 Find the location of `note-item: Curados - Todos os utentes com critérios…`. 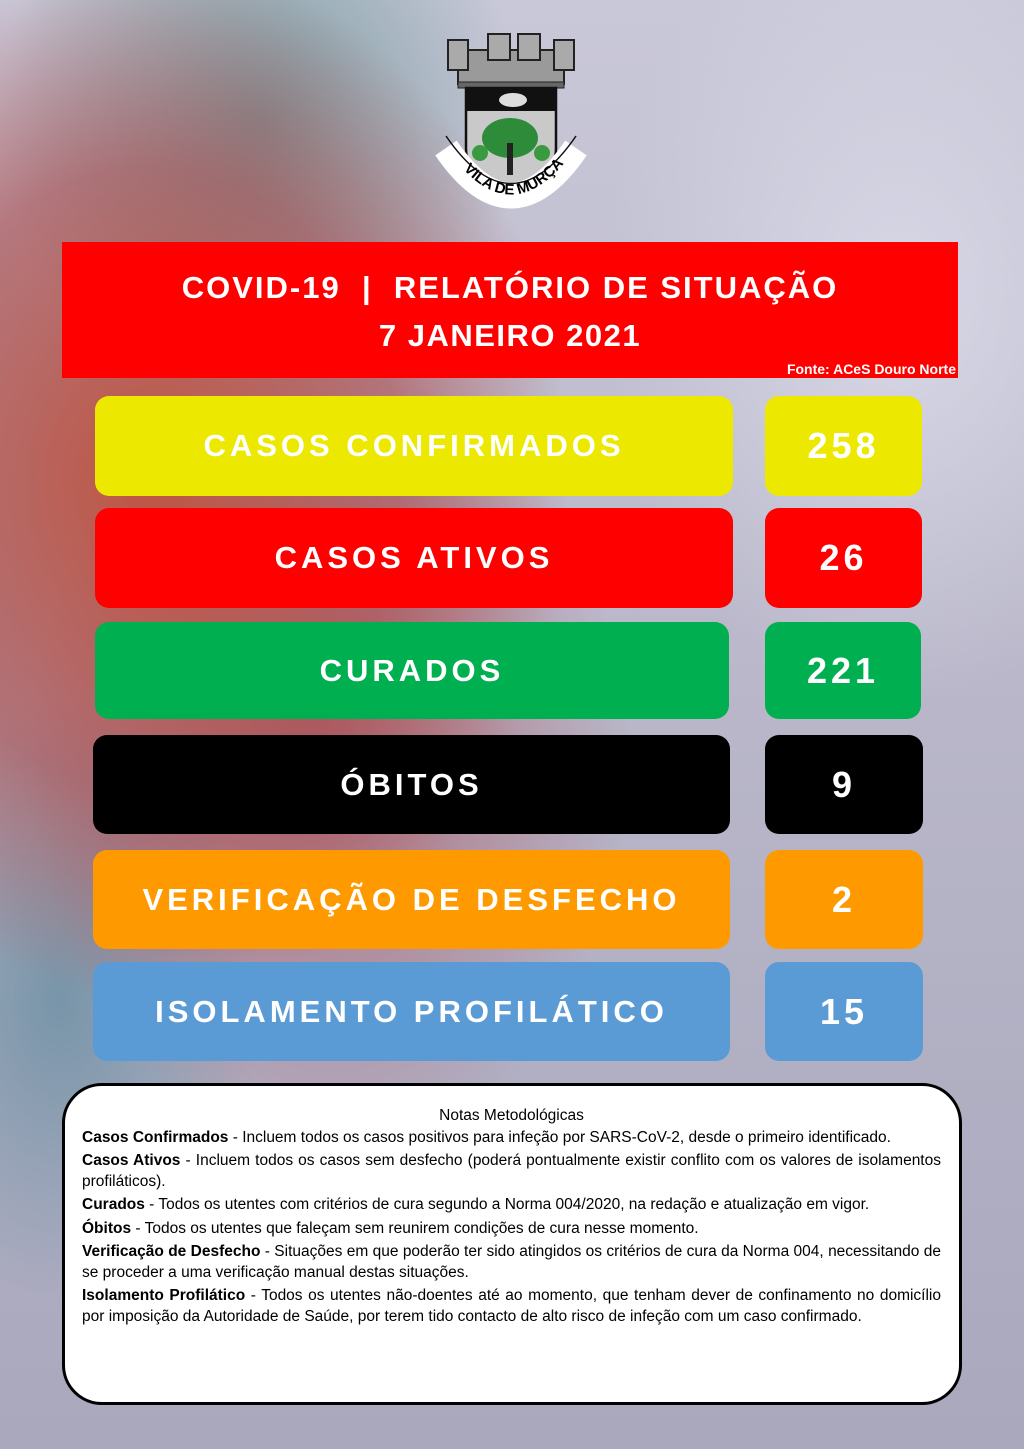

note-item: Curados - Todos os utentes com critérios… is located at coordinates (511, 1205).